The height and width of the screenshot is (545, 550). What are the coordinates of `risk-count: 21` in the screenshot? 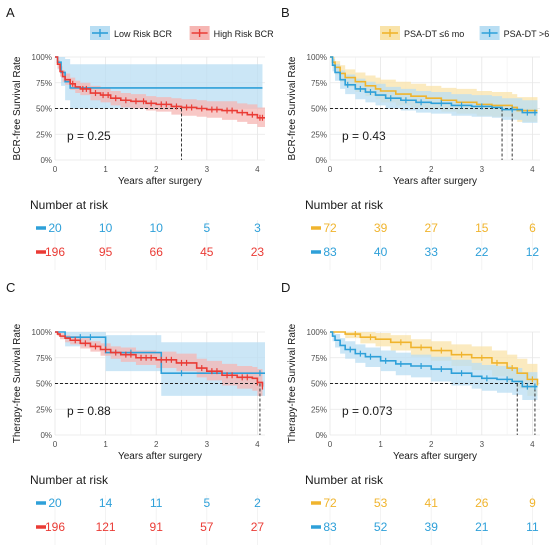 It's located at (482, 527).